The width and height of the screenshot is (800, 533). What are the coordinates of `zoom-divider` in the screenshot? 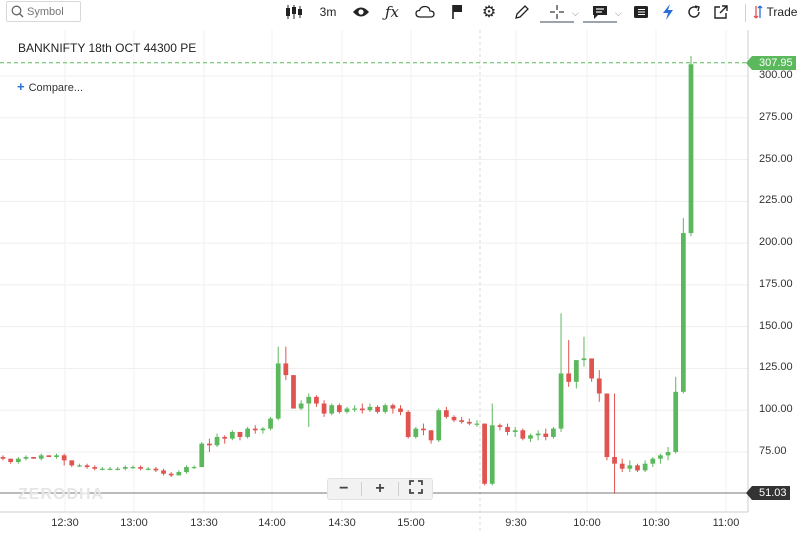 It's located at (362, 489).